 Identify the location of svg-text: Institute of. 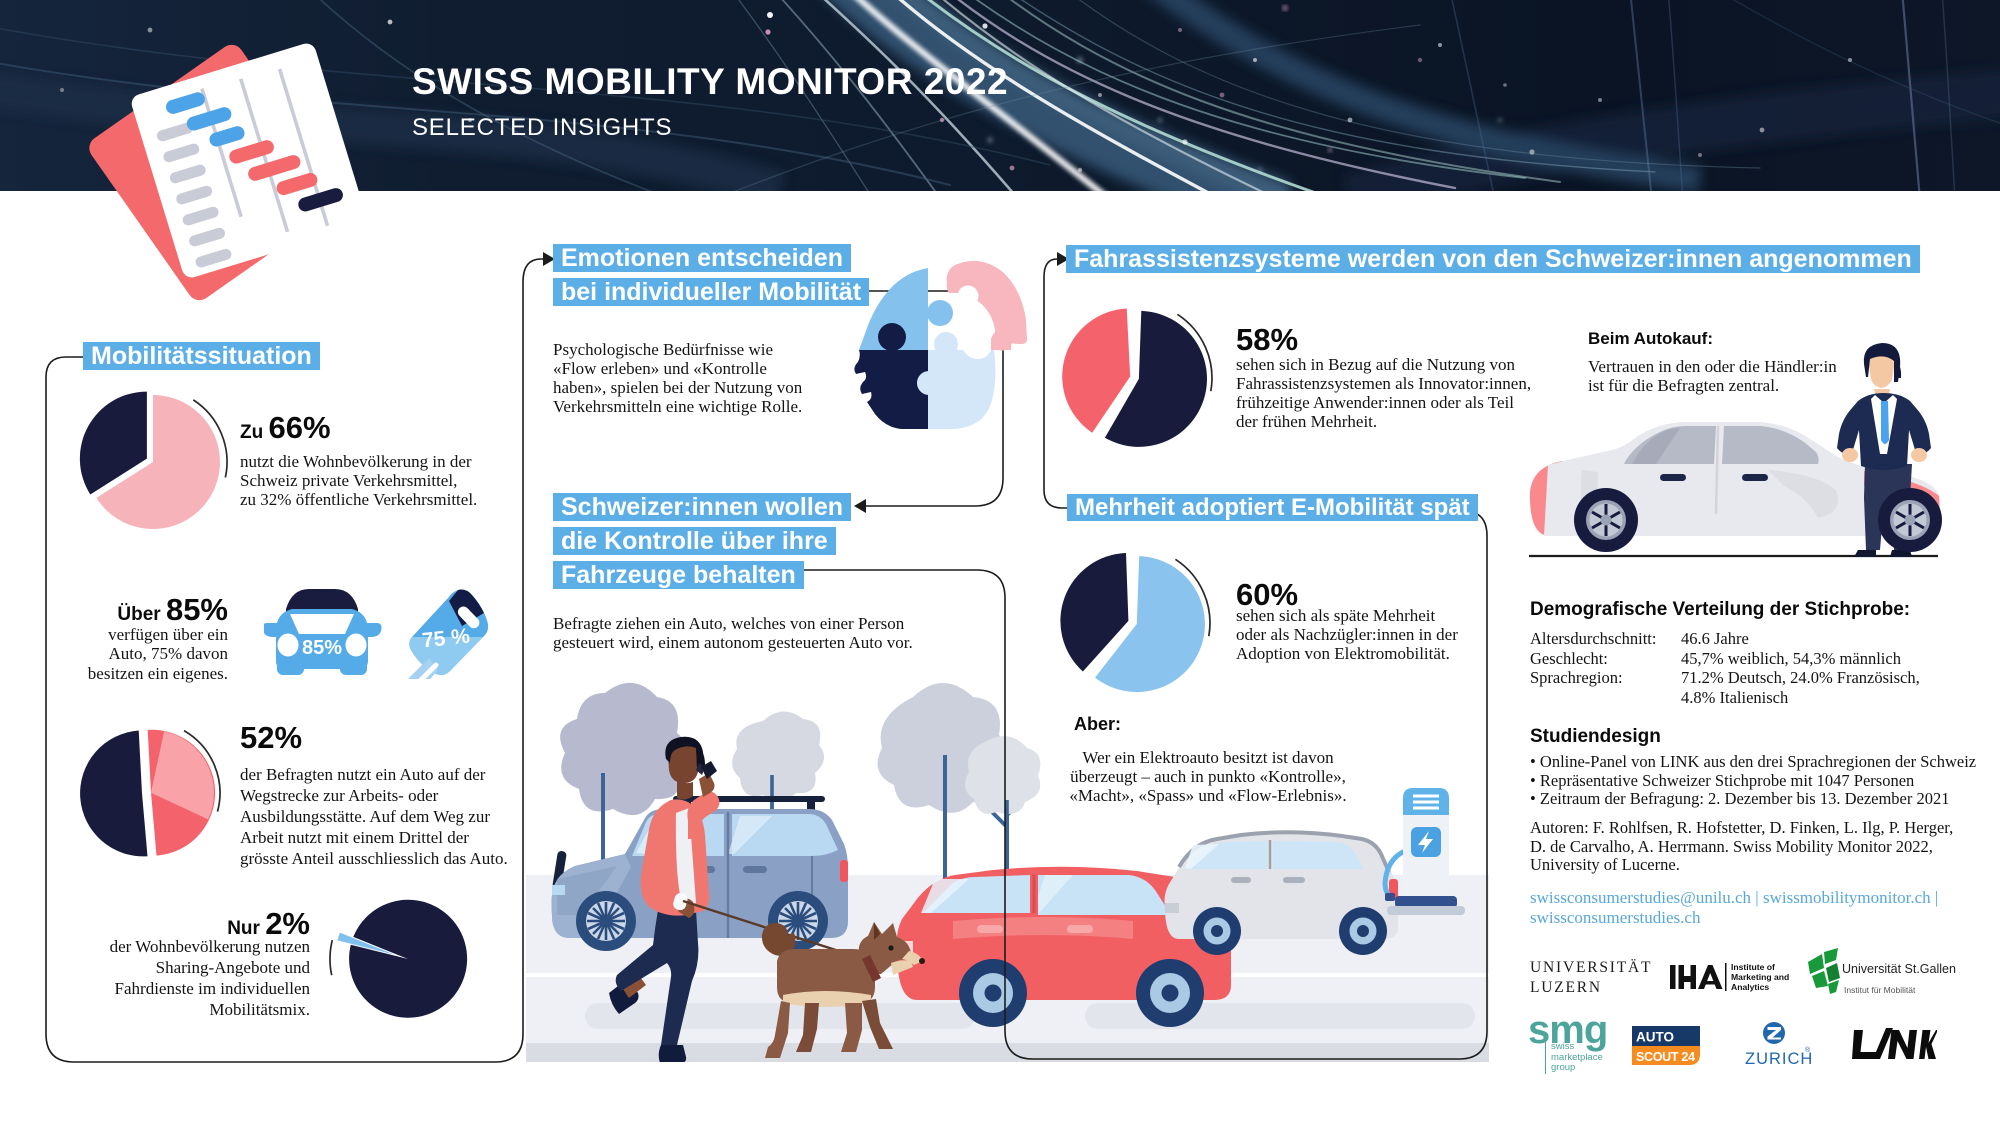
(1753, 967).